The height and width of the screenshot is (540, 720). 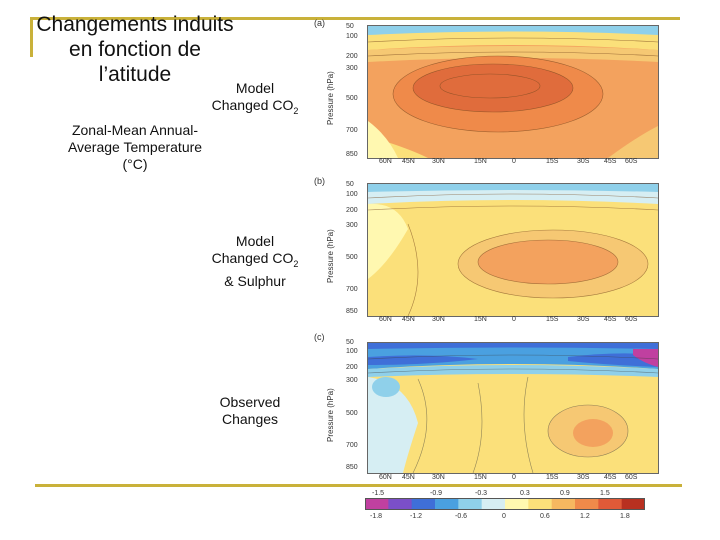 I want to click on panel-b-contour-map, so click(x=513, y=250).